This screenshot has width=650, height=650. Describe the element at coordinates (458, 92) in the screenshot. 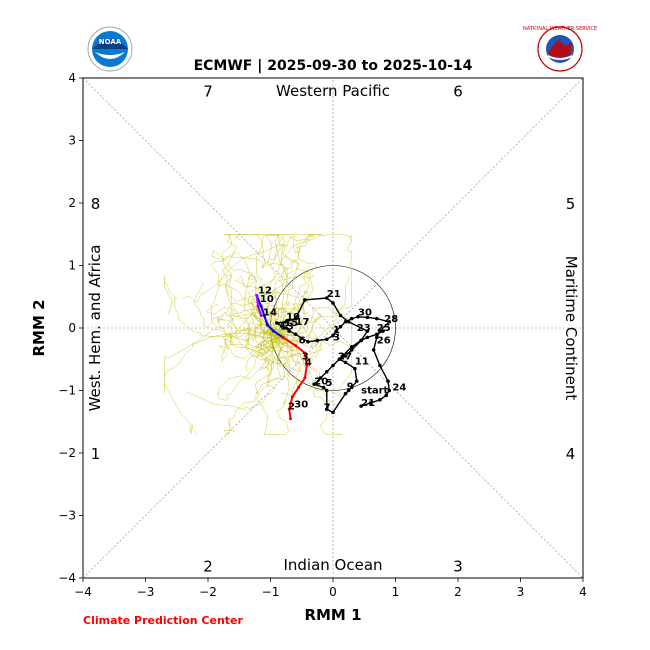

I see `phase-number: 6` at that location.